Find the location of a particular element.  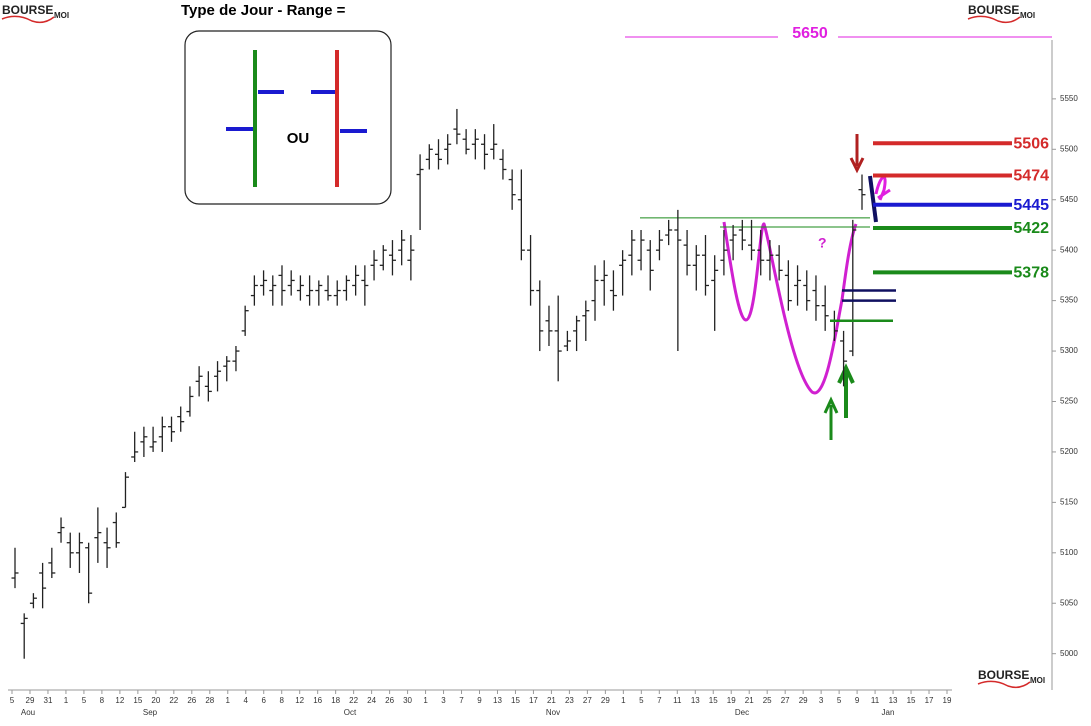

level-label: 5506 is located at coordinates (1031, 143).